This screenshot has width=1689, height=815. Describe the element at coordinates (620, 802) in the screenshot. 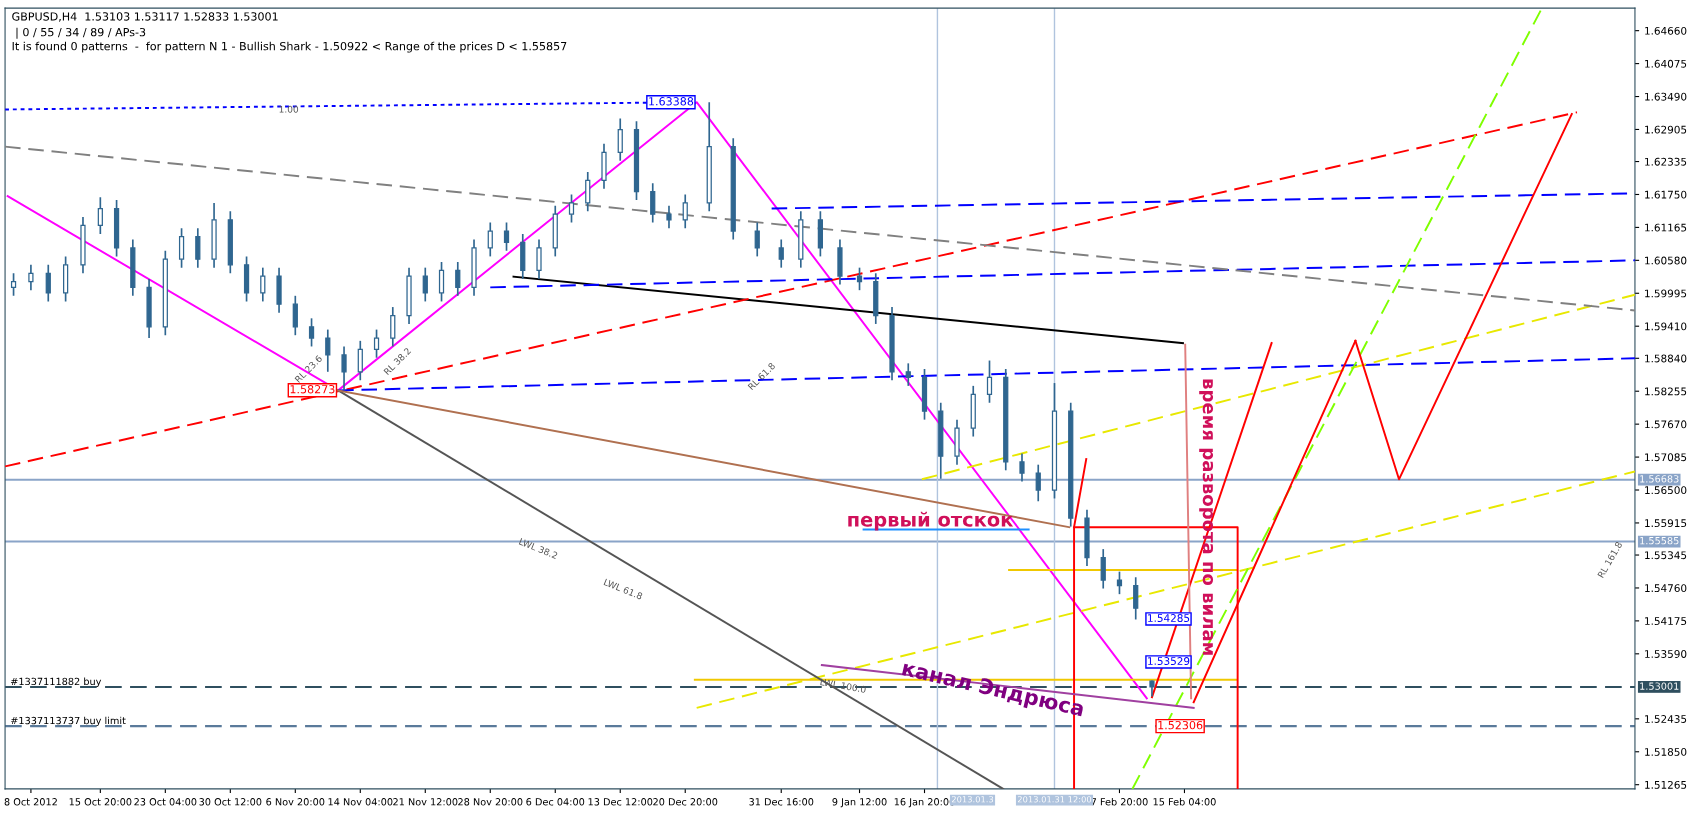

I see `x-tick-label: 13 Dec 12:00` at that location.